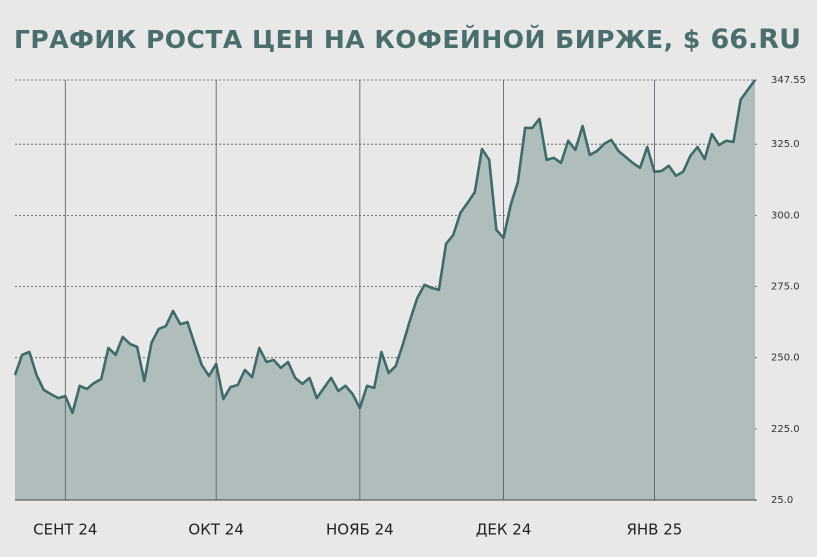 The height and width of the screenshot is (557, 817). What do you see at coordinates (785, 429) in the screenshot?
I see `y-tick-label: 225.0` at bounding box center [785, 429].